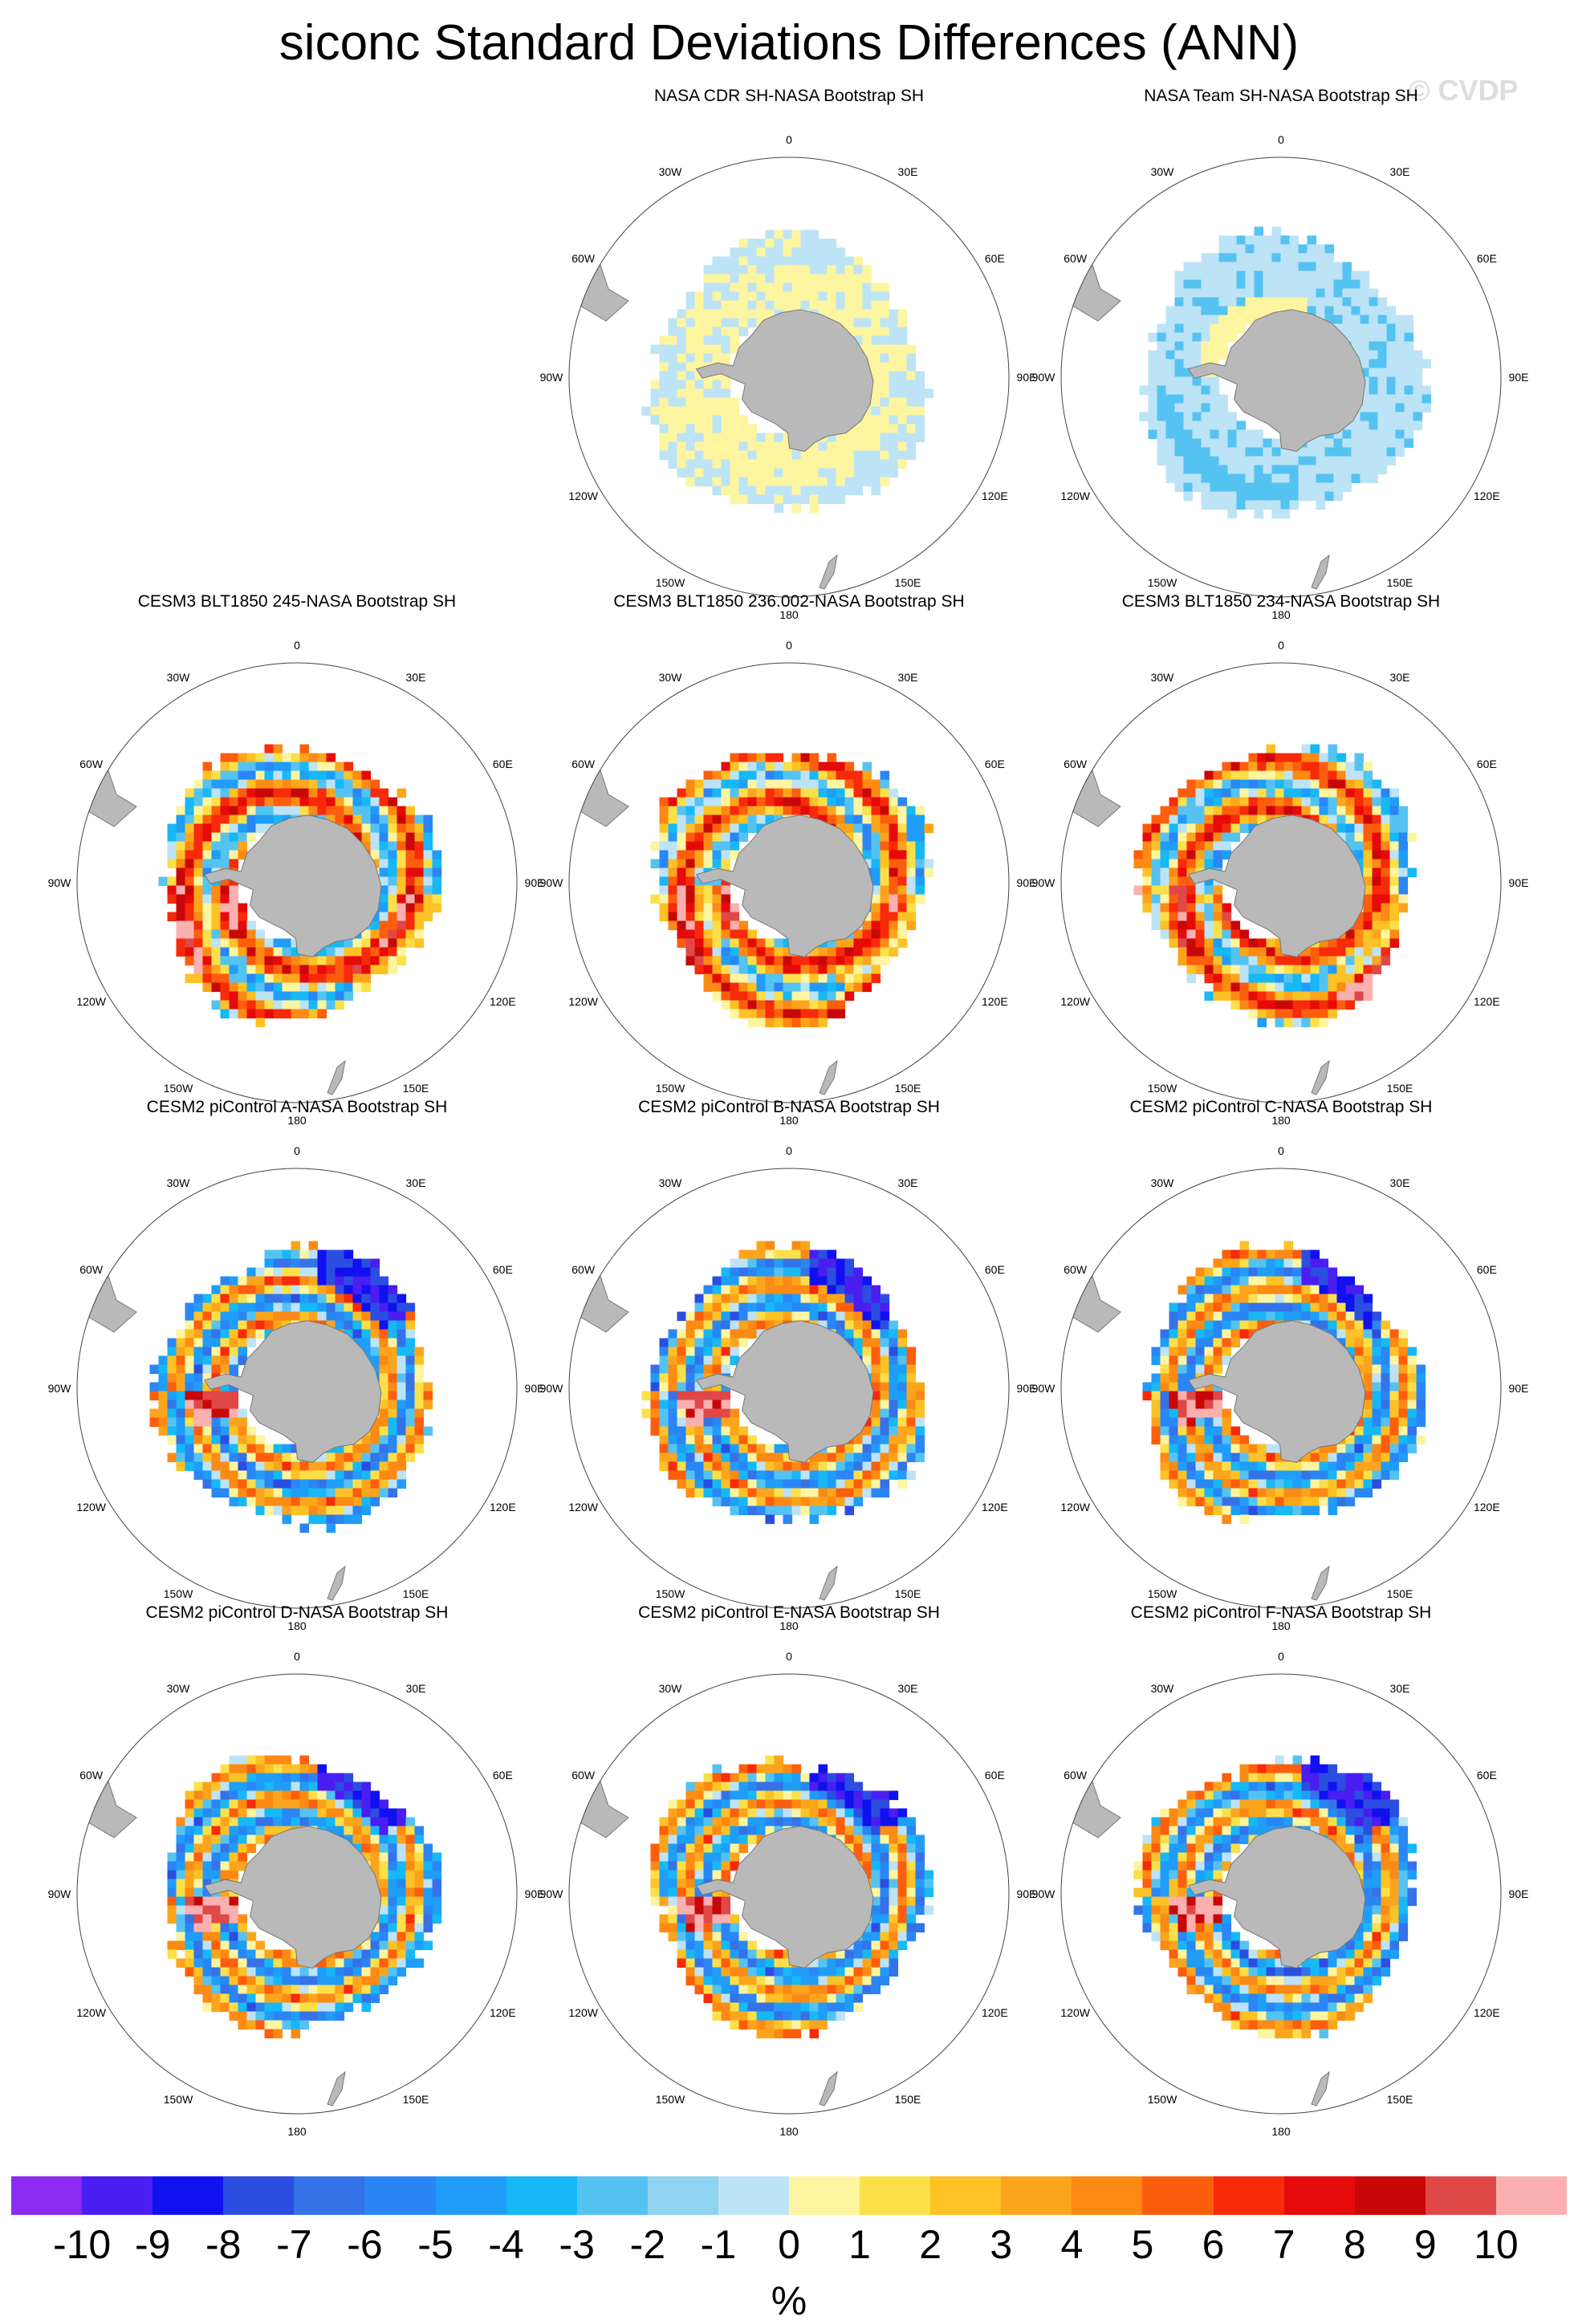 This screenshot has width=1578, height=2324. Describe the element at coordinates (1487, 764) in the screenshot. I see `longitude-label: 60E` at that location.